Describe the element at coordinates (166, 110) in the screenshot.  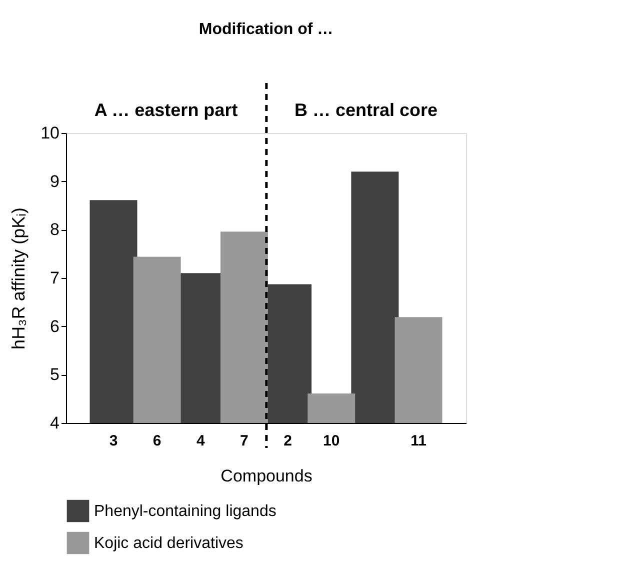
I see `text: A … eastern part` at that location.